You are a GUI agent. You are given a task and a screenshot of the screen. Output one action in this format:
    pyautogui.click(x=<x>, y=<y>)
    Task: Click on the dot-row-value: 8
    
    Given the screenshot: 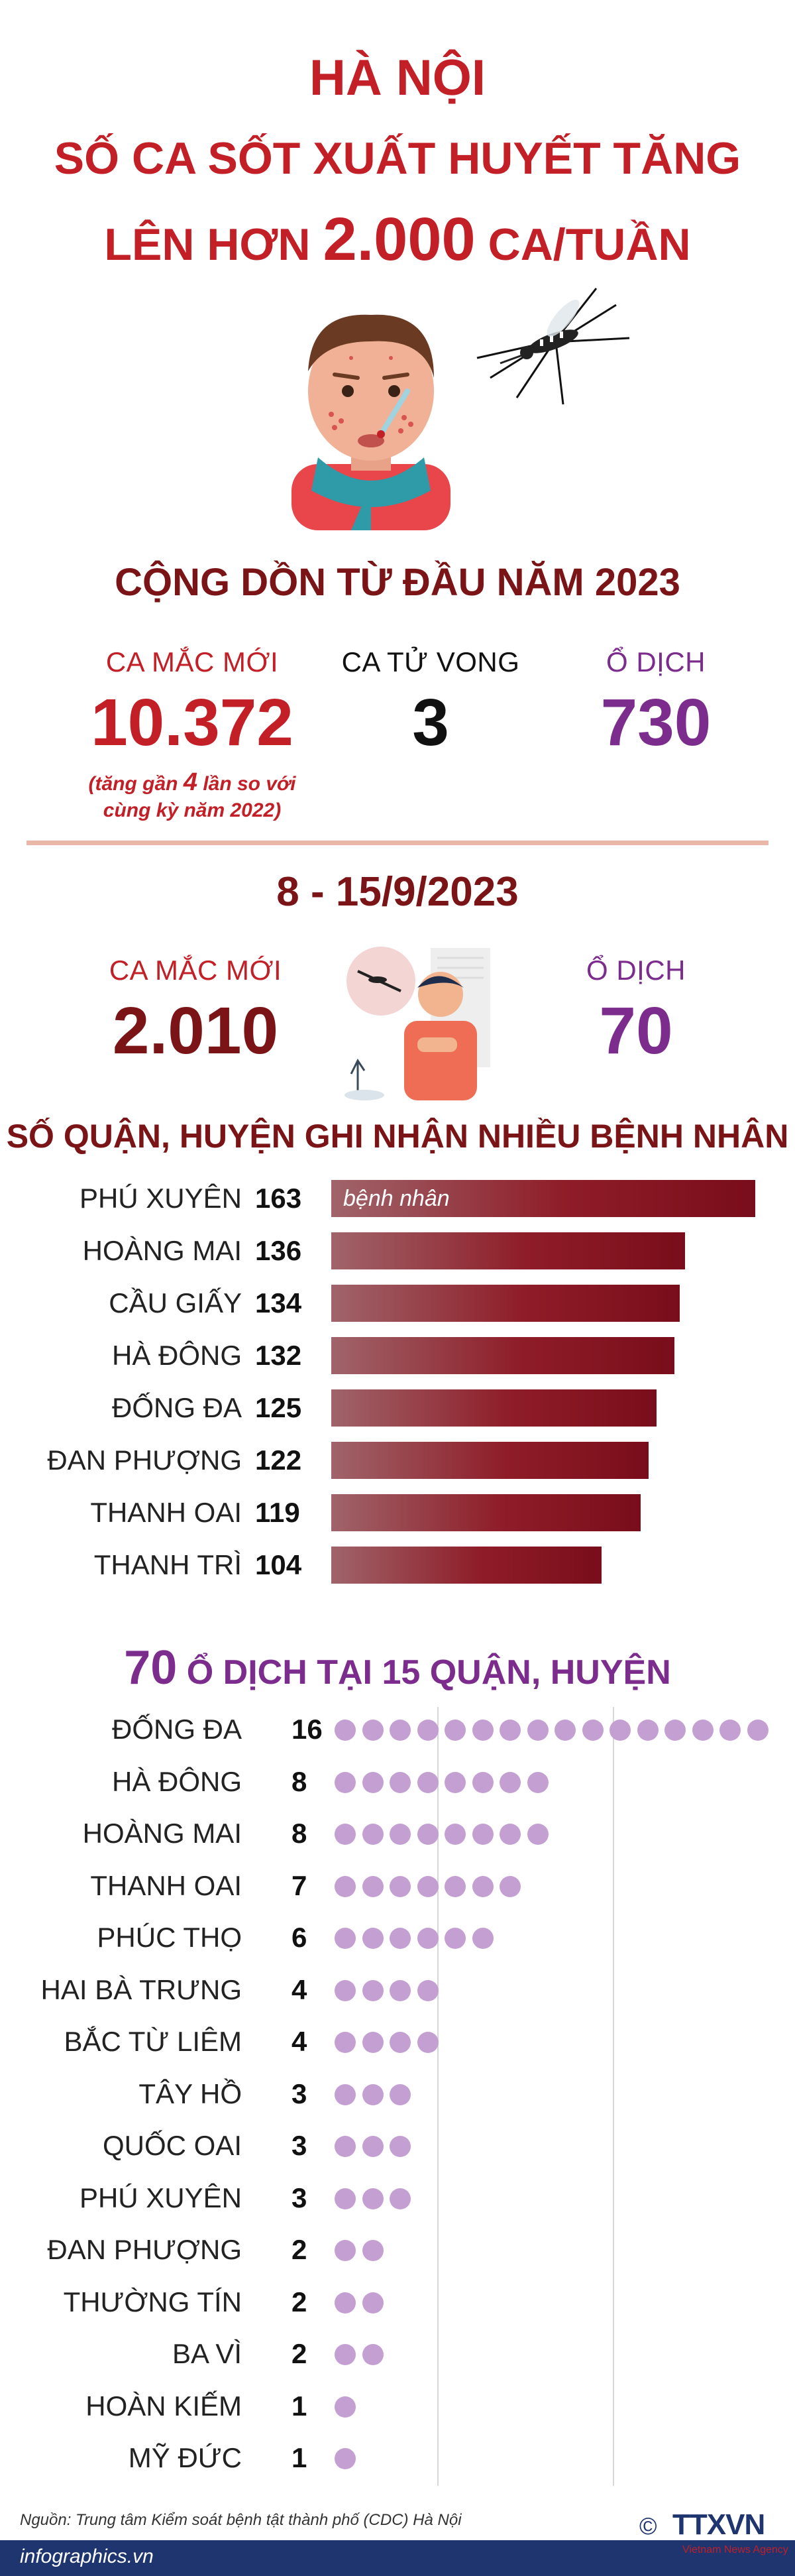 What is the action you would take?
    pyautogui.click(x=299, y=1781)
    